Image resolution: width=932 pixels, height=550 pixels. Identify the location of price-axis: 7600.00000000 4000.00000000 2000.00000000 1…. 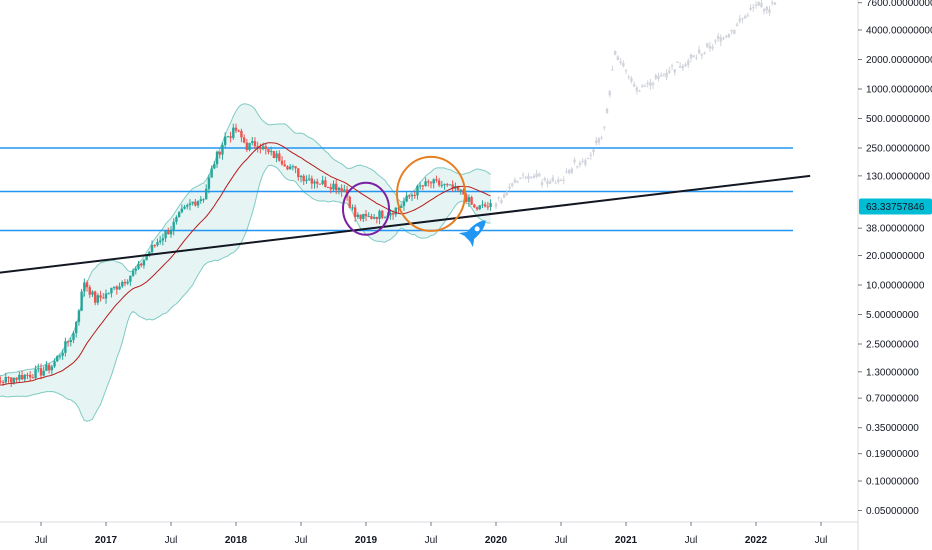
(894, 275).